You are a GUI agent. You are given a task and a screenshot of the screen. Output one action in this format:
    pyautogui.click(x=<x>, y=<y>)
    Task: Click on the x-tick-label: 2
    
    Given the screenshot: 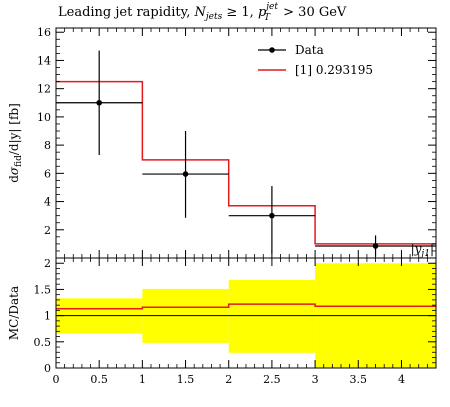 What is the action you would take?
    pyautogui.click(x=228, y=379)
    